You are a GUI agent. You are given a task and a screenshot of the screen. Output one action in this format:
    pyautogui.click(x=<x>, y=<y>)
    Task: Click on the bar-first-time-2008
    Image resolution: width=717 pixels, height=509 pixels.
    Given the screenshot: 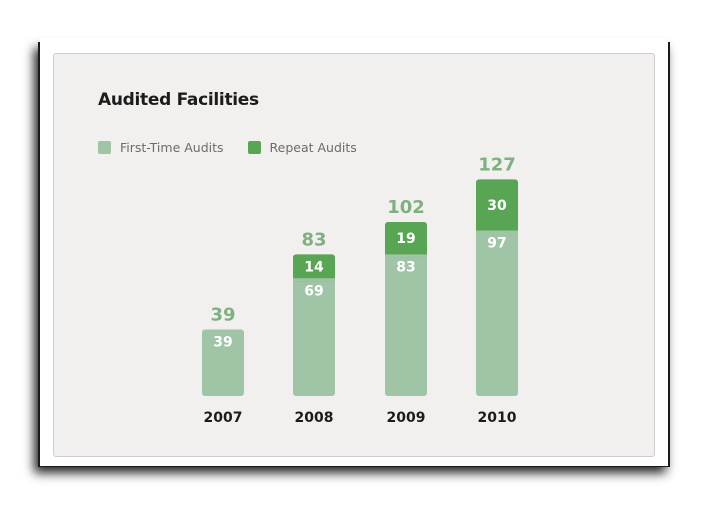 What is the action you would take?
    pyautogui.click(x=314, y=337)
    